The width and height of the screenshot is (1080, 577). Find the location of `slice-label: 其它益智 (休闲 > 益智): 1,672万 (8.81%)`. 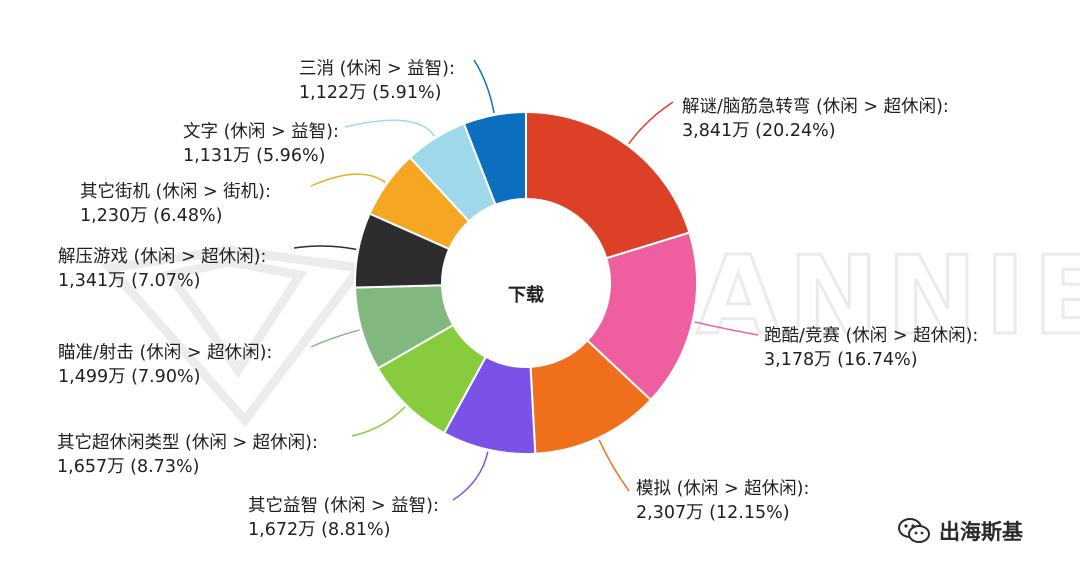

slice-label: 其它益智 (休闲 > 益智): 1,672万 (8.81%) is located at coordinates (343, 518).